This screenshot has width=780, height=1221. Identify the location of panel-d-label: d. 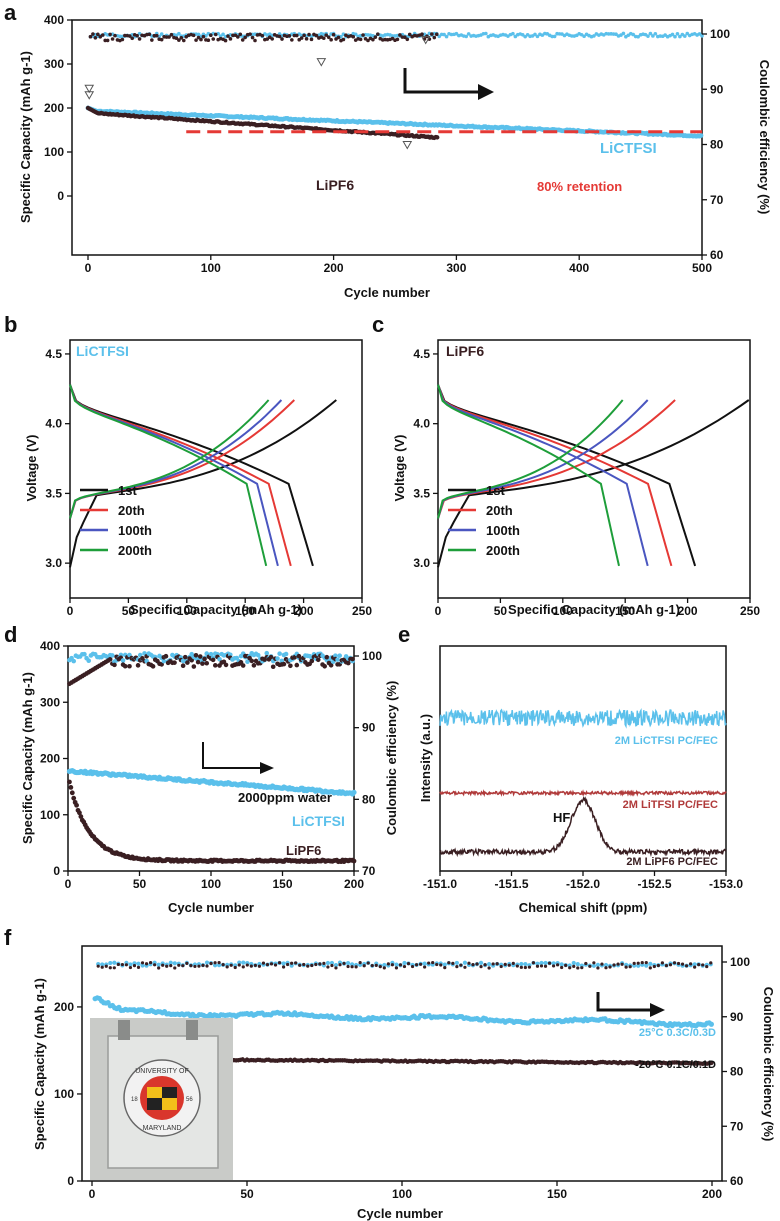
(10, 634).